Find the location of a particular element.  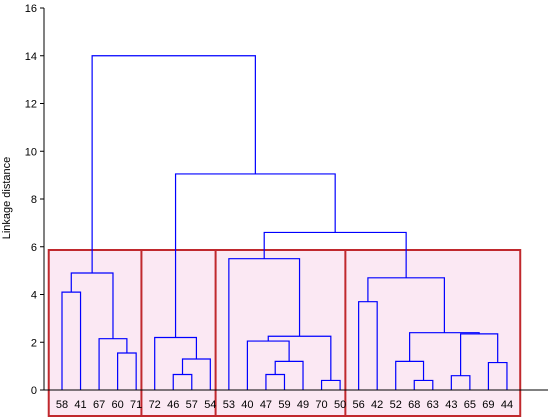

leaf-label: 50 is located at coordinates (340, 405).